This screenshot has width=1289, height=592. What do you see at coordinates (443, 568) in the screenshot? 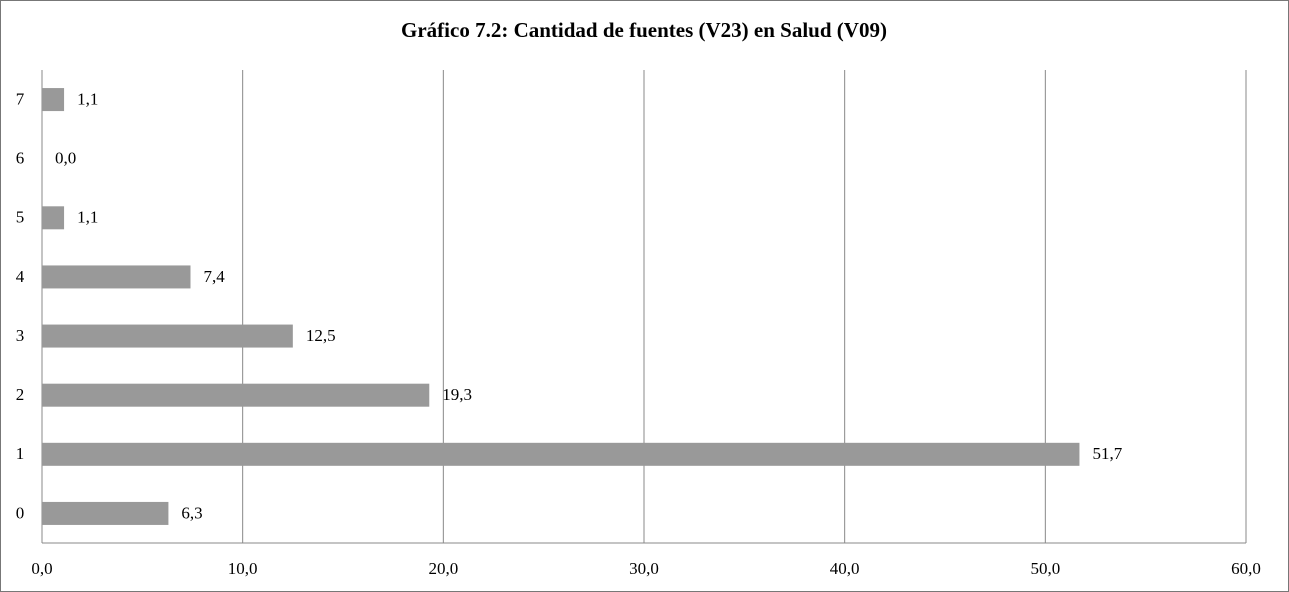
I see `x-tick-label: 20,0` at bounding box center [443, 568].